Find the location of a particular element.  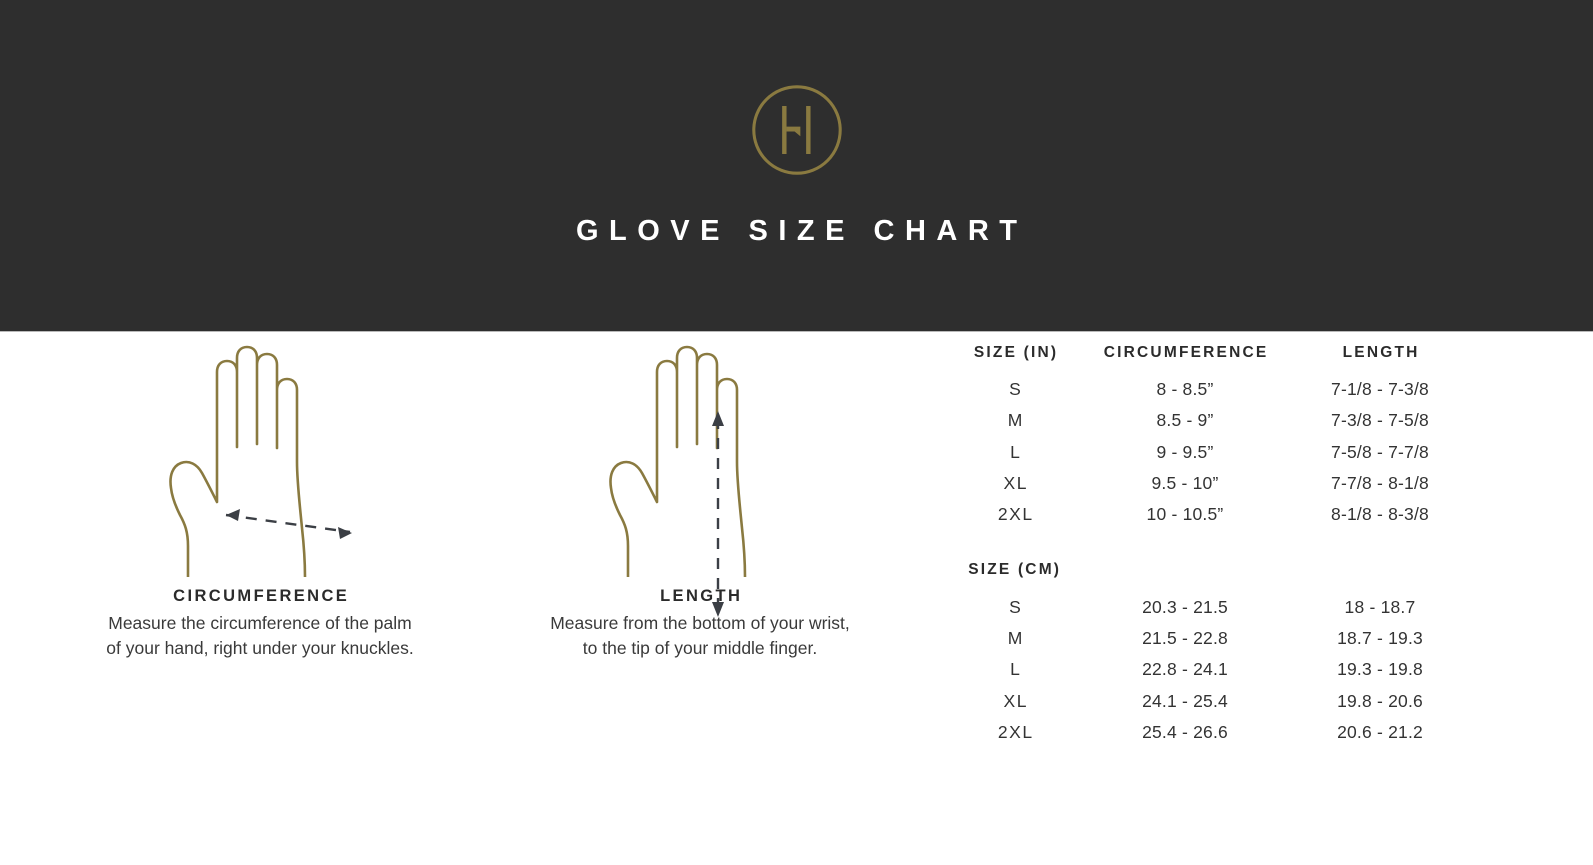

table-row: L 22.8 - 24.1 19.3 - 19.8 is located at coordinates (1250, 669).